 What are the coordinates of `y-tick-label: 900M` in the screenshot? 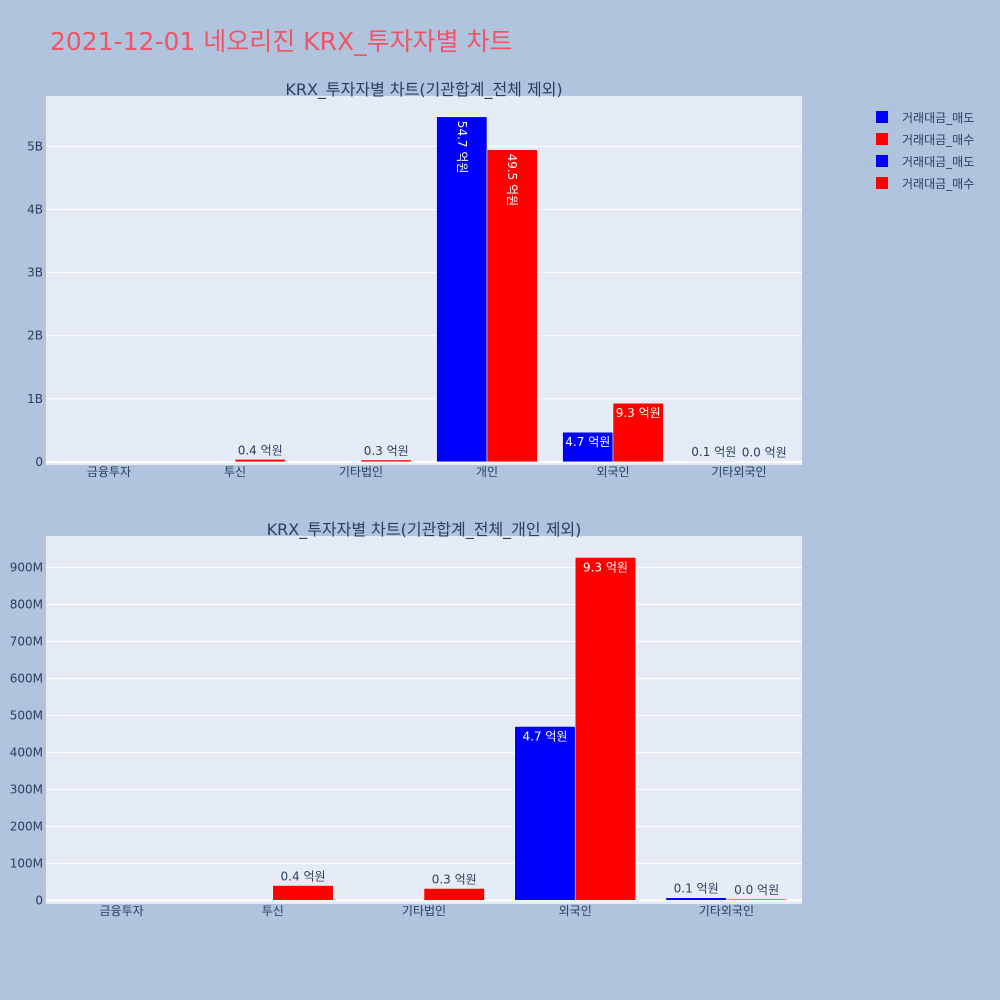 It's located at (26, 567).